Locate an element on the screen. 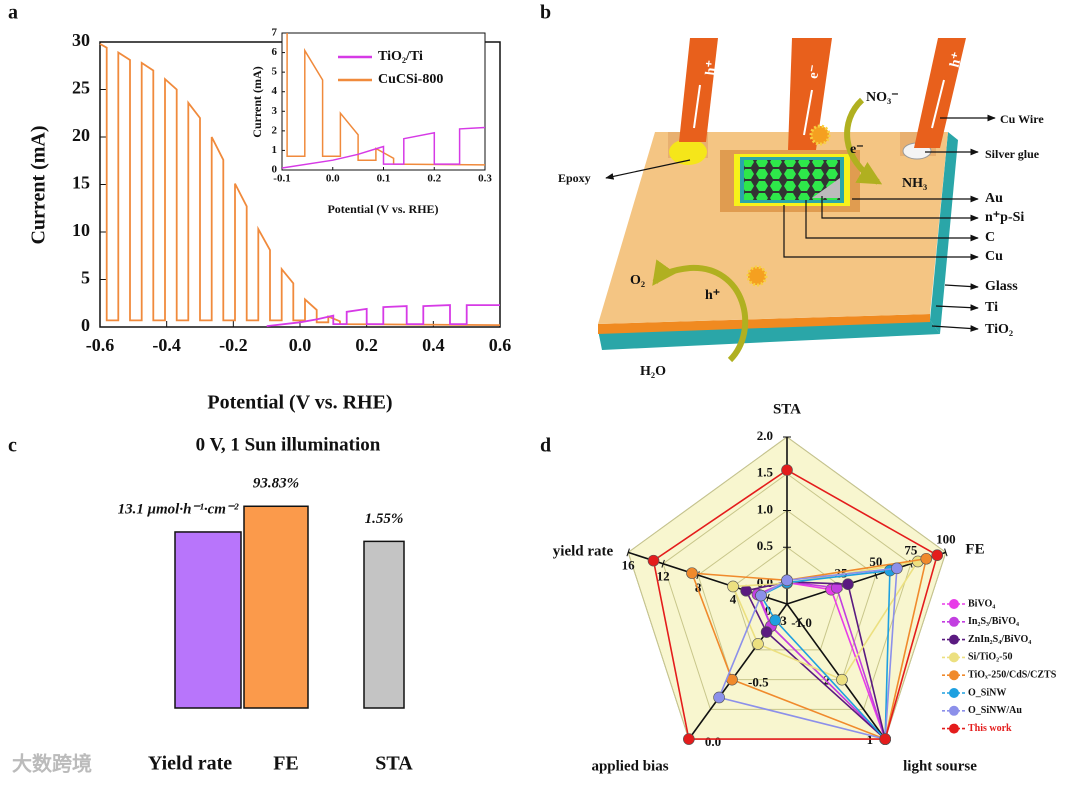 This screenshot has height=785, width=1080. reaction-arrow is located at coordinates (863, 141).